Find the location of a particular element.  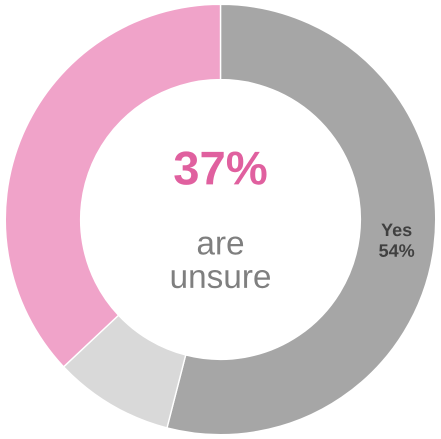

text: are unsure is located at coordinates (221, 262).